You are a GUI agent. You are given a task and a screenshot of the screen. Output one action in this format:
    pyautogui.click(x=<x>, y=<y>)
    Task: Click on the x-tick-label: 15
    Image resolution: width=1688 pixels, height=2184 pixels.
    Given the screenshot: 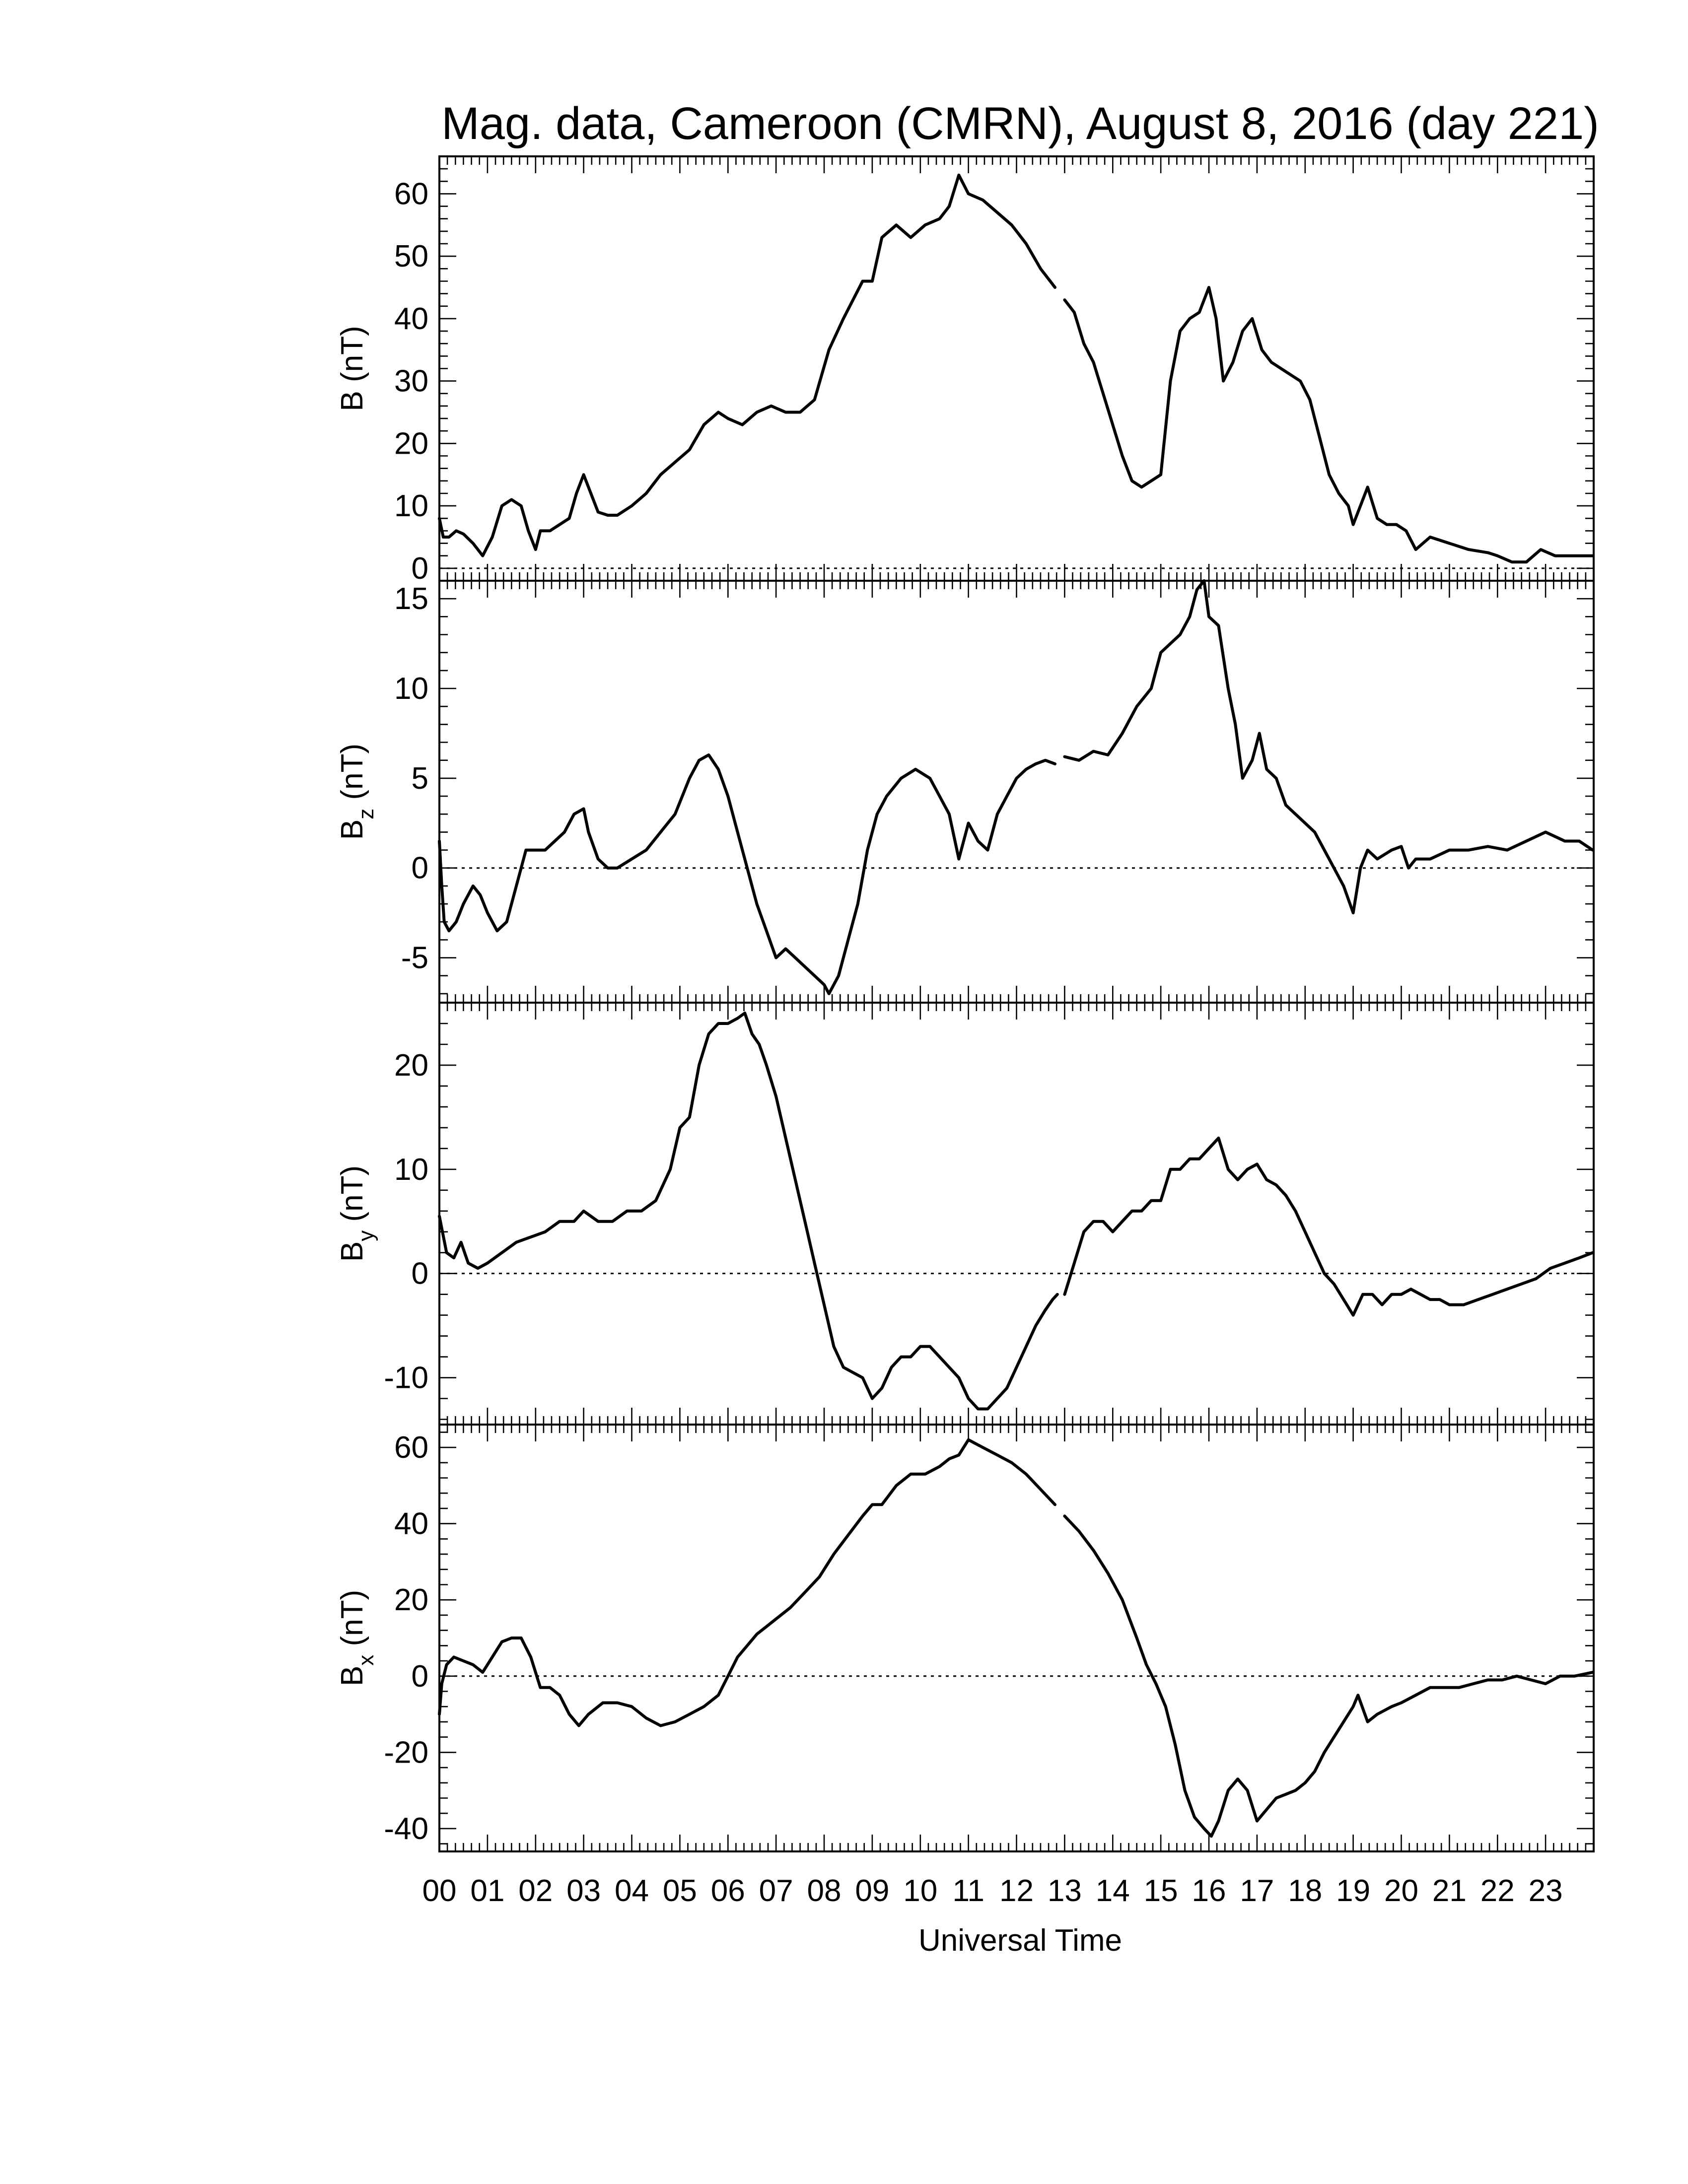 What is the action you would take?
    pyautogui.click(x=1161, y=1891)
    